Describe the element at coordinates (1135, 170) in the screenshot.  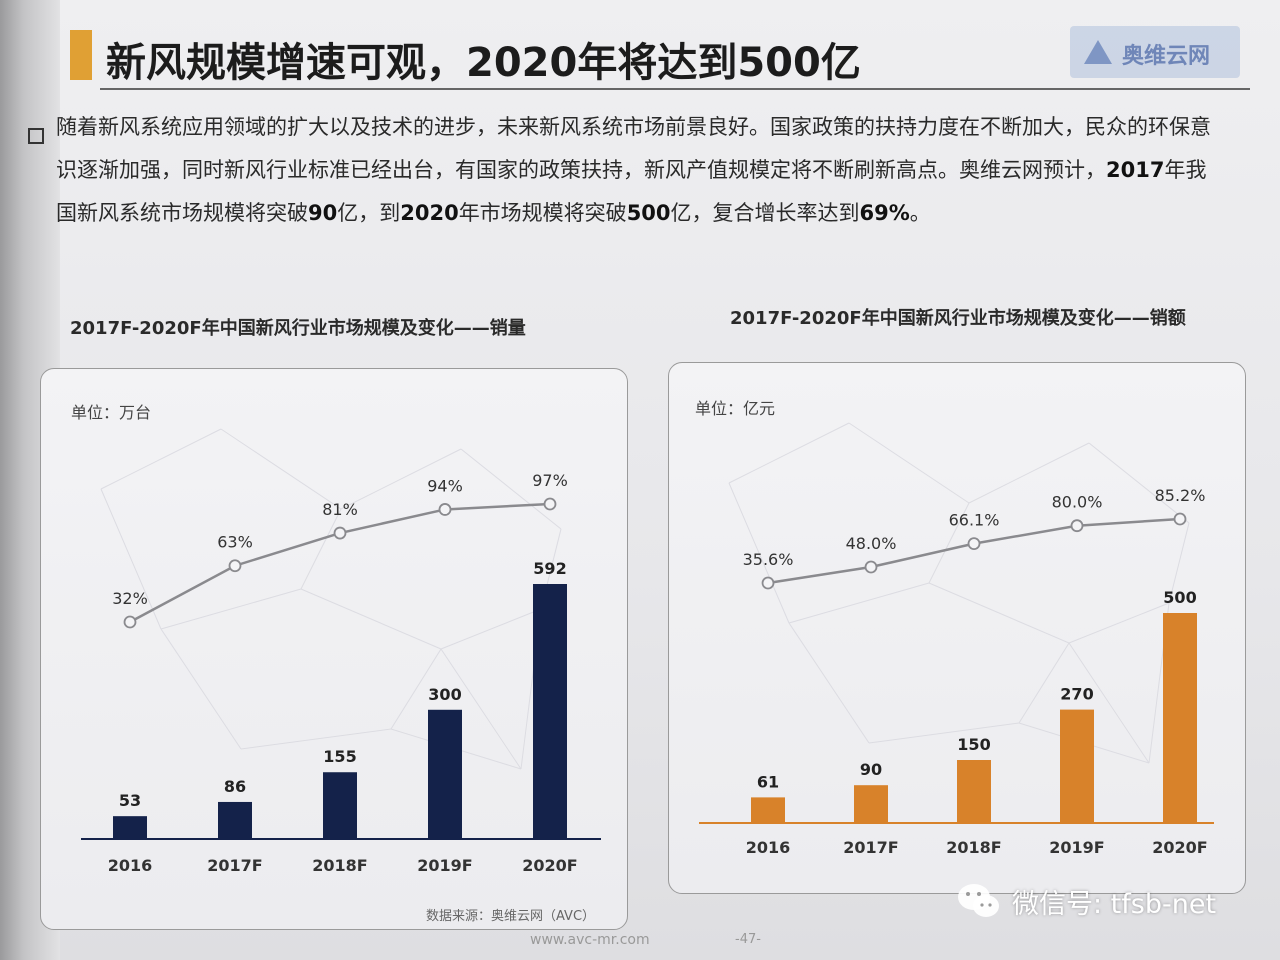
I see `intro-year-2017: 2017` at that location.